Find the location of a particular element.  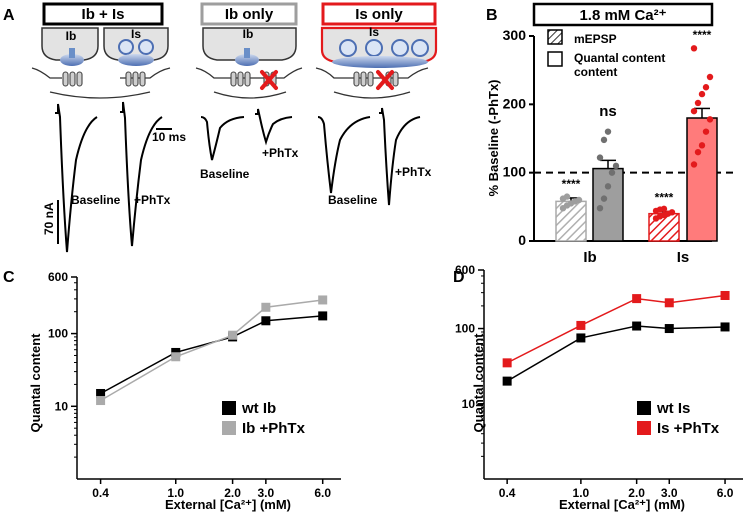

chart-b-ylabel: % Baseline (-PhTx) is located at coordinates (493, 137).